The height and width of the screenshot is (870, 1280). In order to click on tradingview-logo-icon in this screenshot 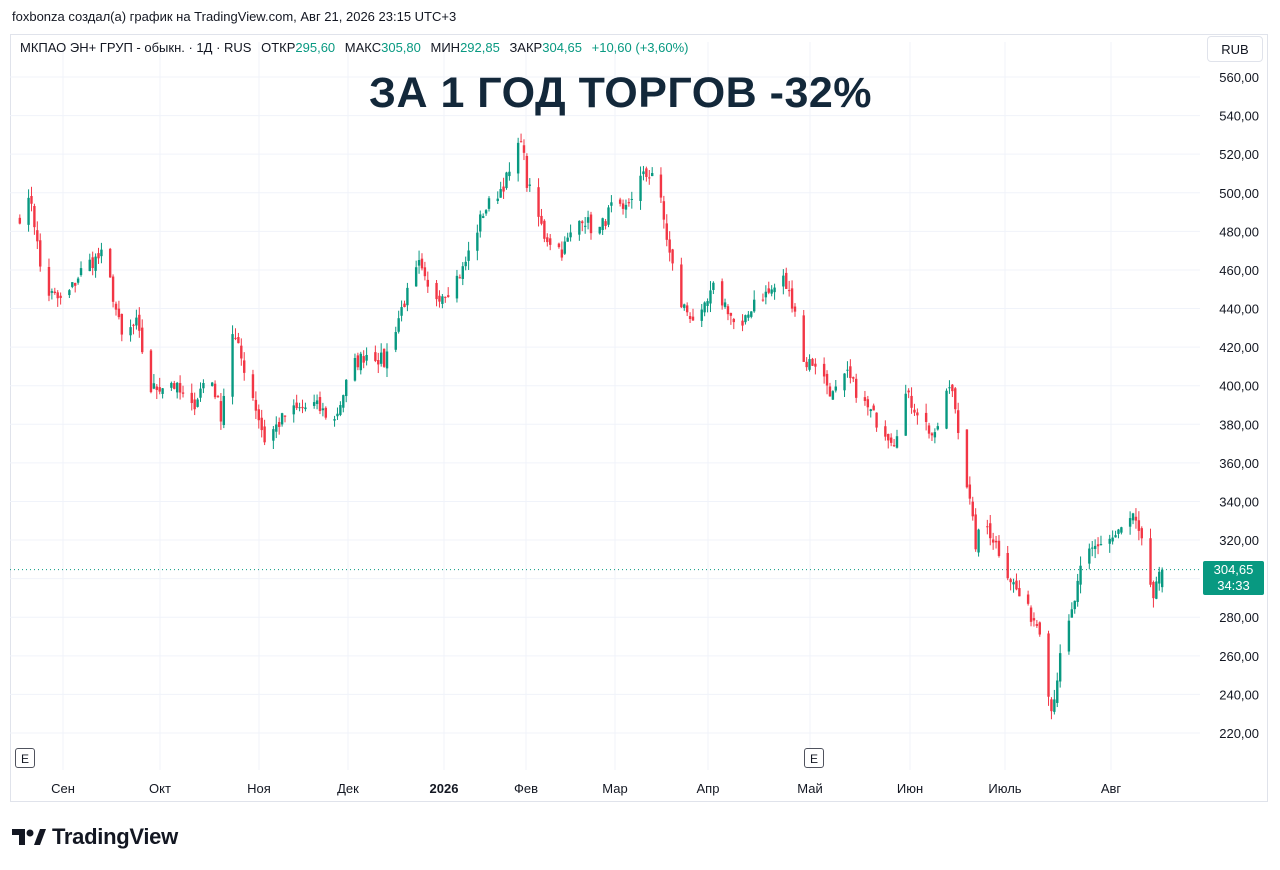, I will do `click(29, 837)`.